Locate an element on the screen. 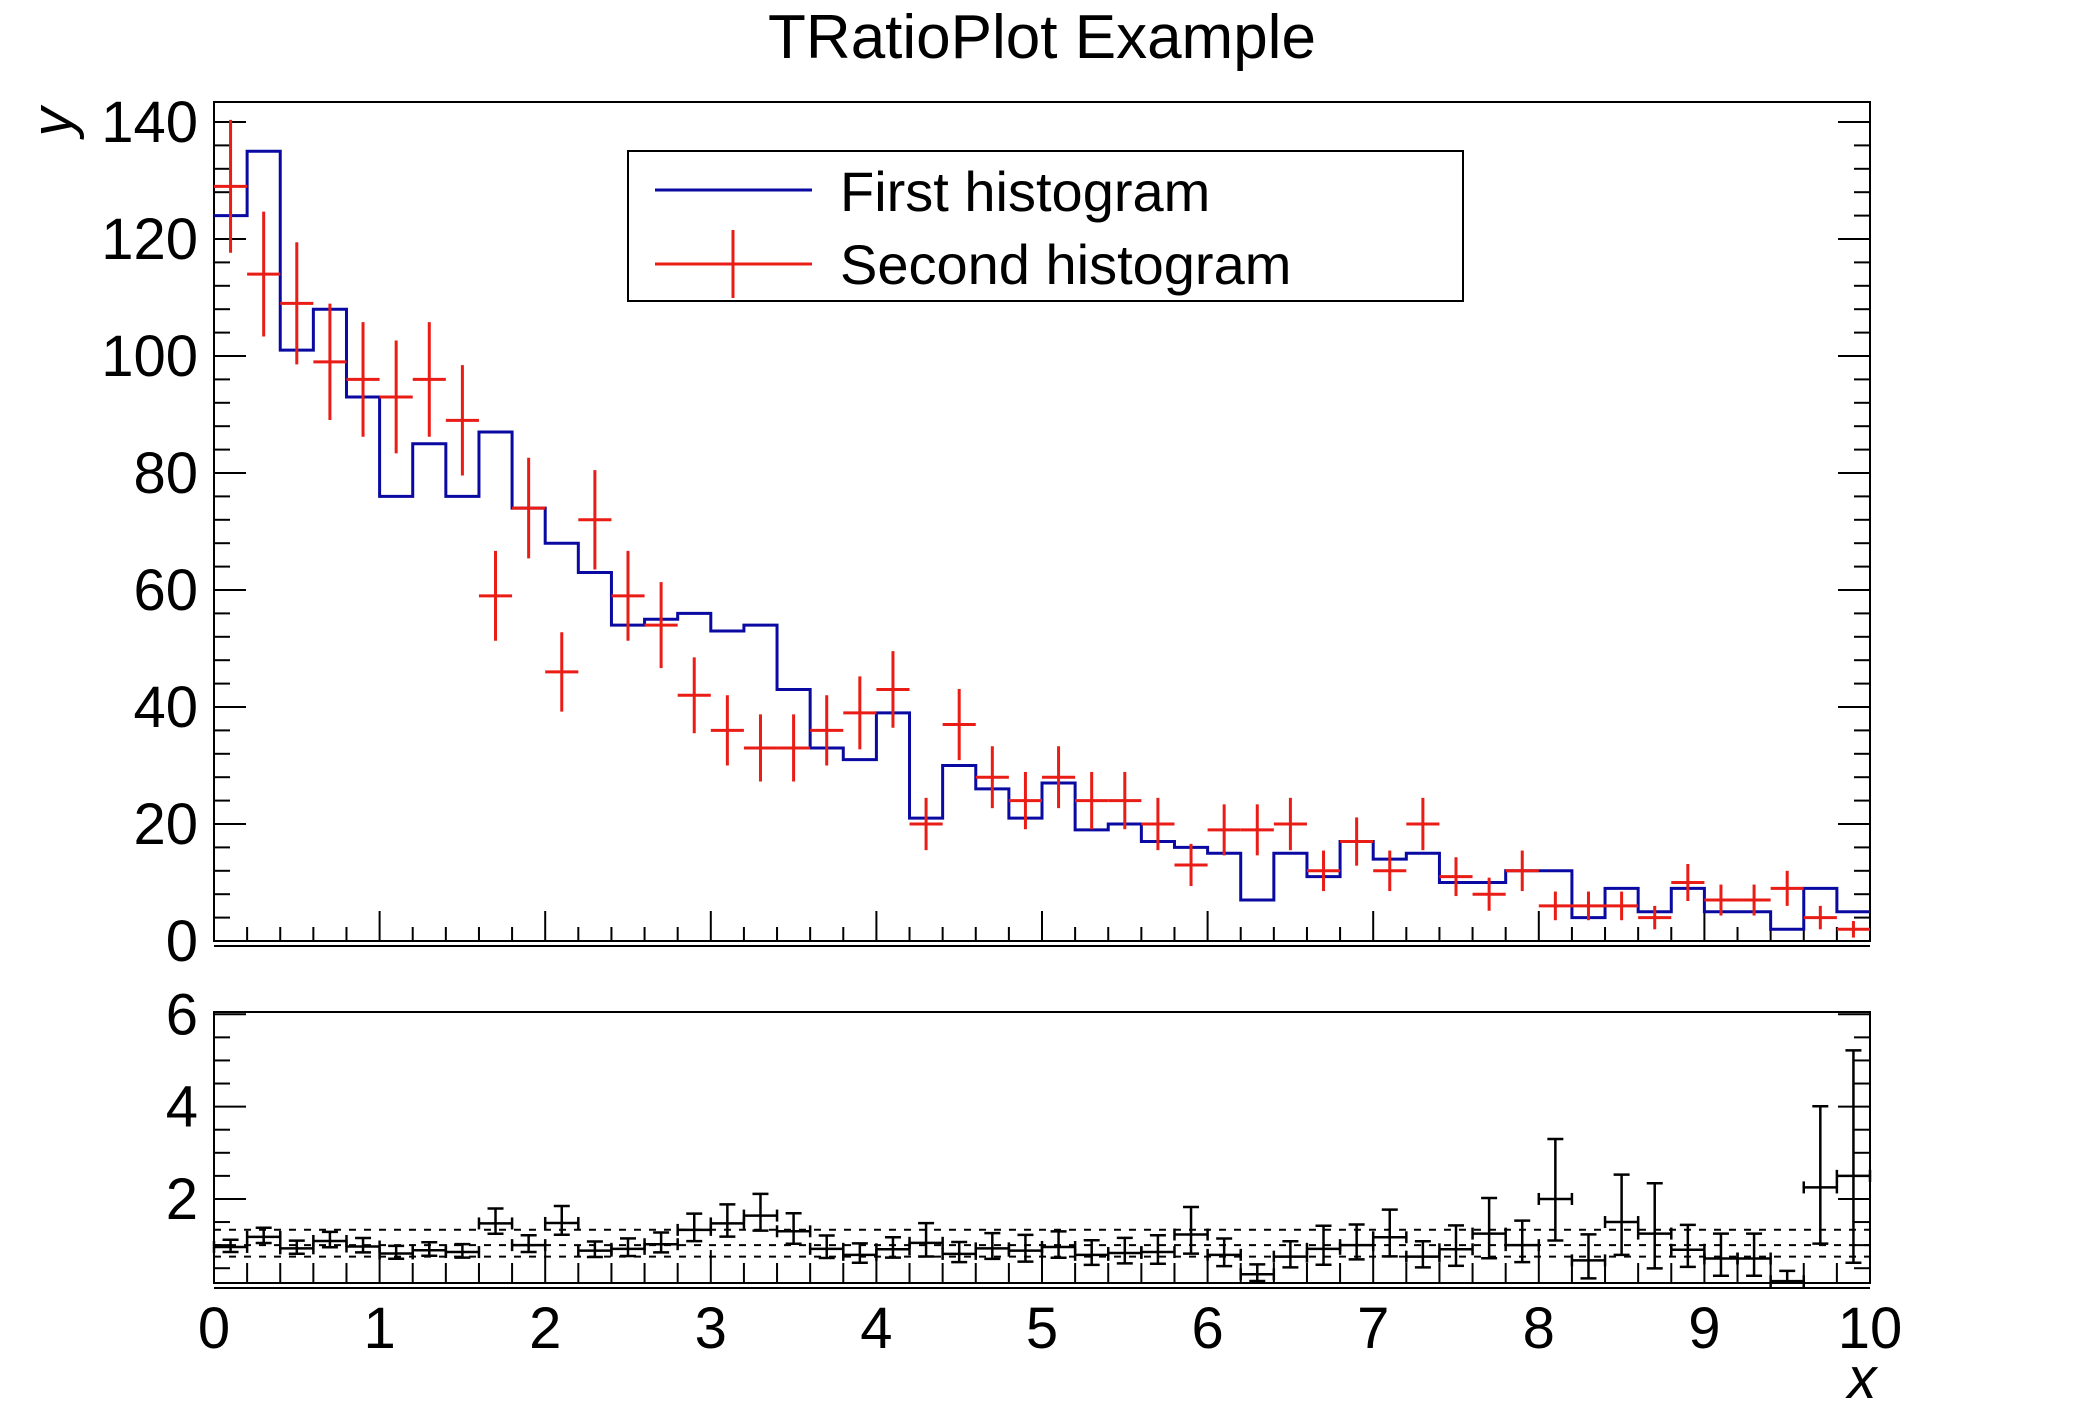  x-tick-label: 10 is located at coordinates (1870, 1328).